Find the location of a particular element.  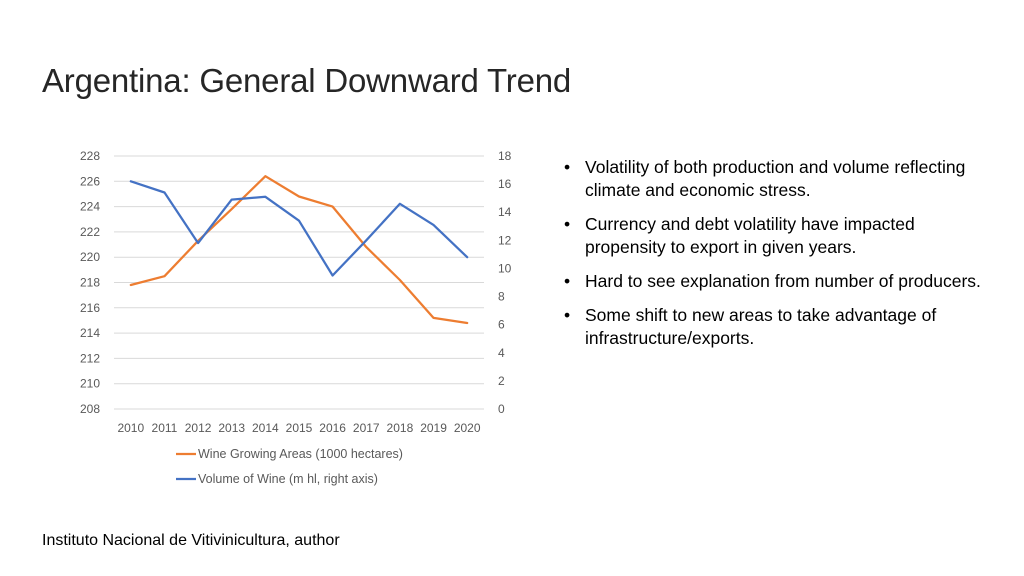

left-axis-ticks: 208 210 212 214 216 218 220 222 224 226 228 is located at coordinates (90, 282).